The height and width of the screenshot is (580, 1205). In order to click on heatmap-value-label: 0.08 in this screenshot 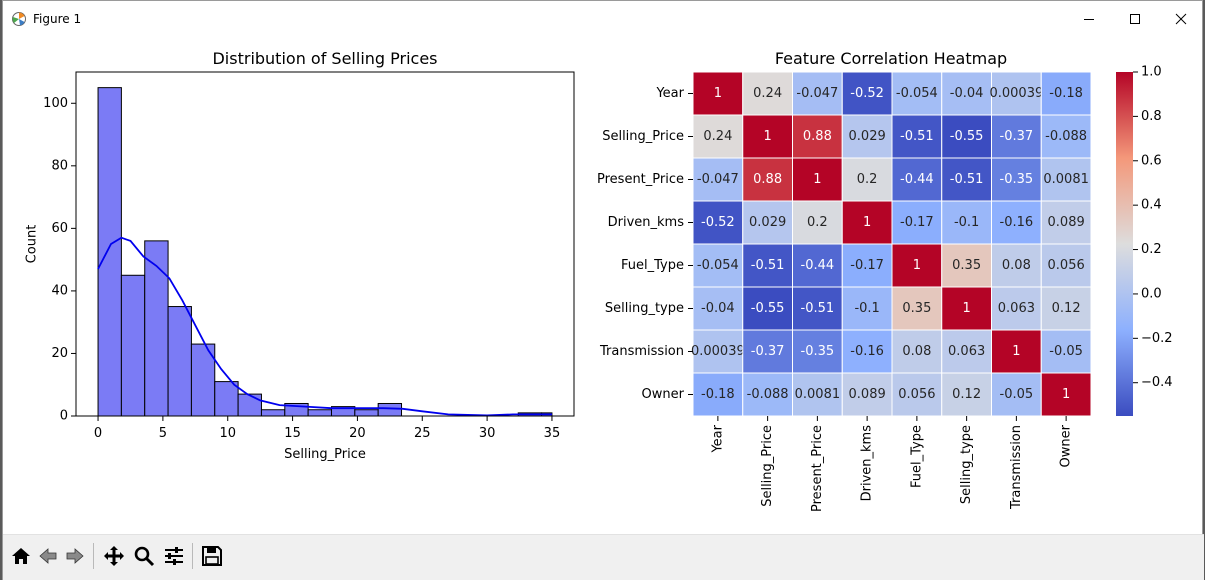, I will do `click(1016, 265)`.